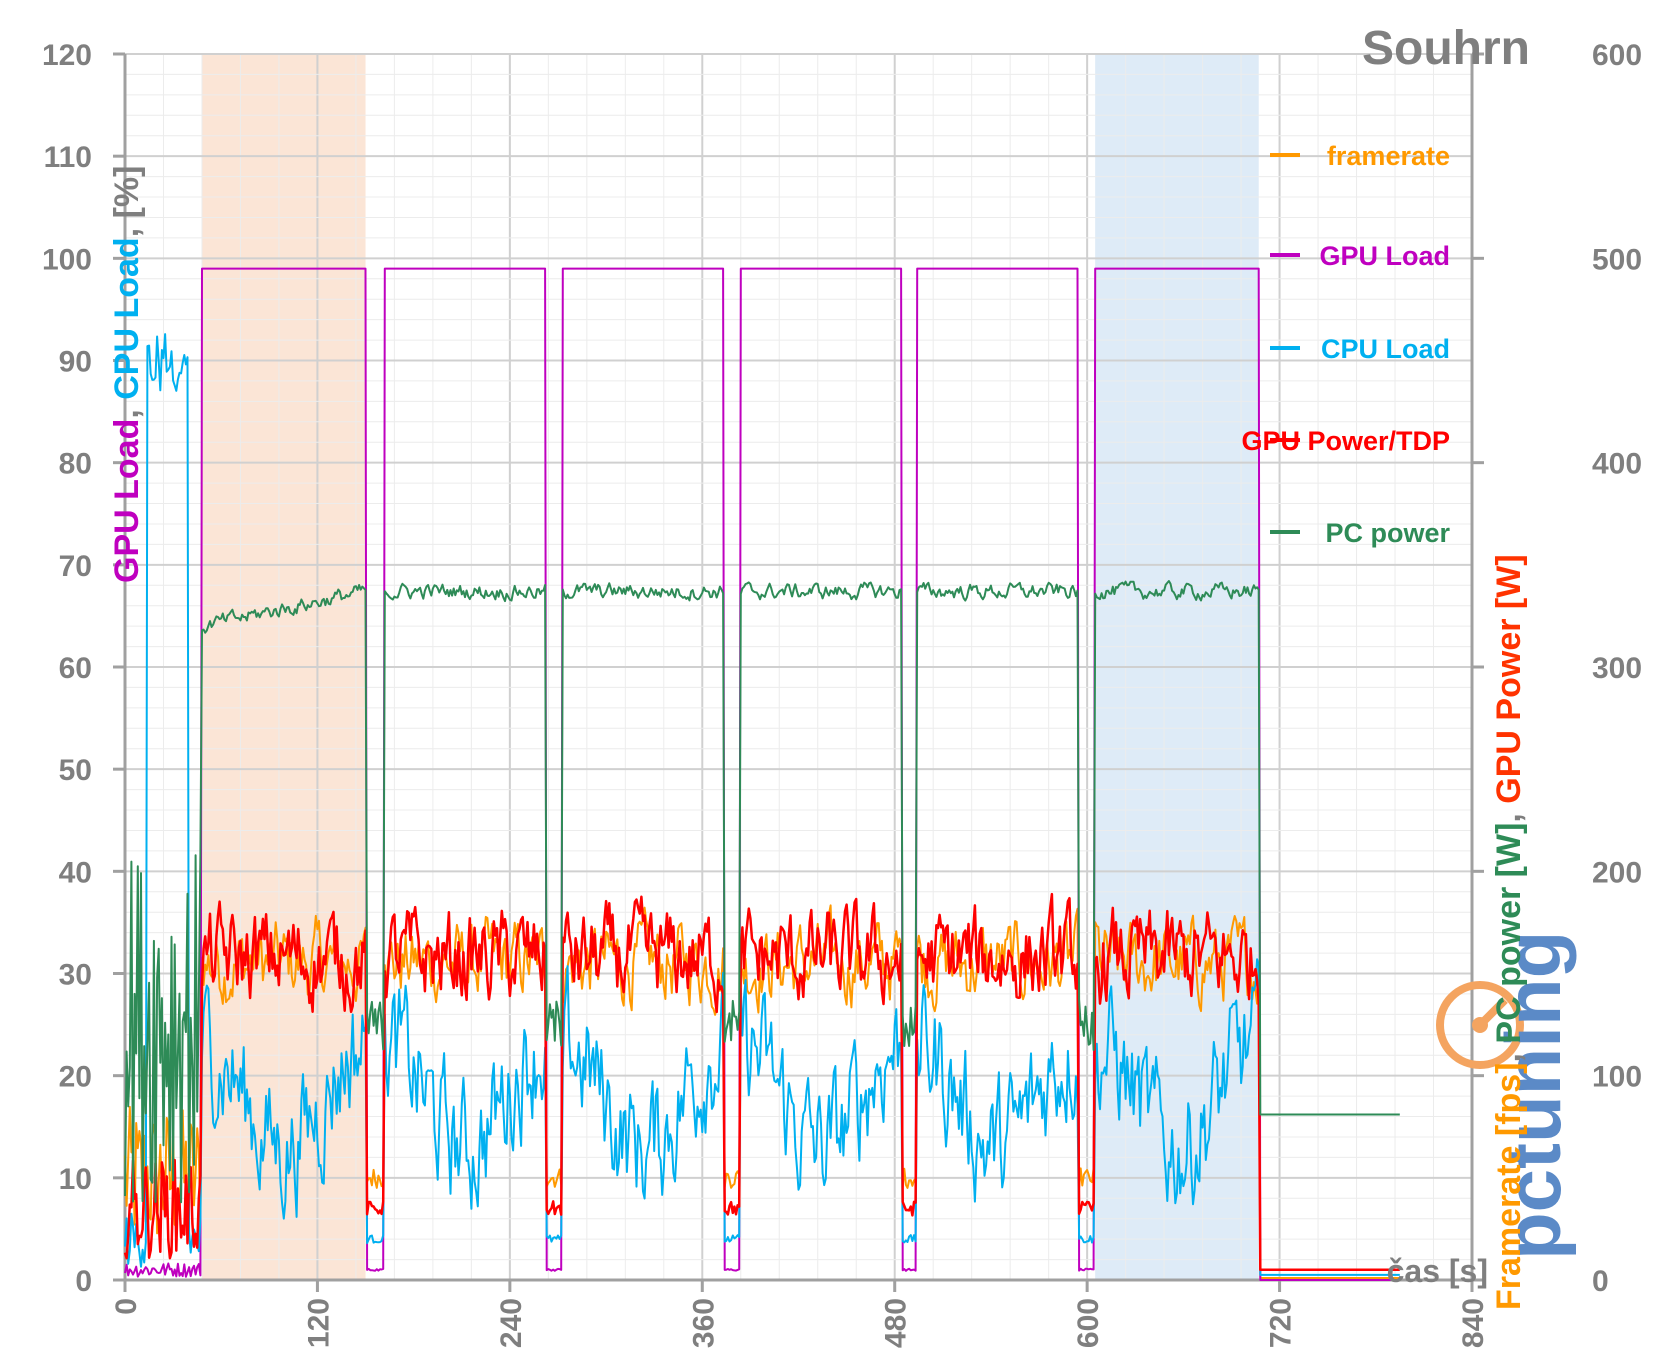 The width and height of the screenshot is (1658, 1361). What do you see at coordinates (896, 1323) in the screenshot?
I see `x-tick-label: 480` at bounding box center [896, 1323].